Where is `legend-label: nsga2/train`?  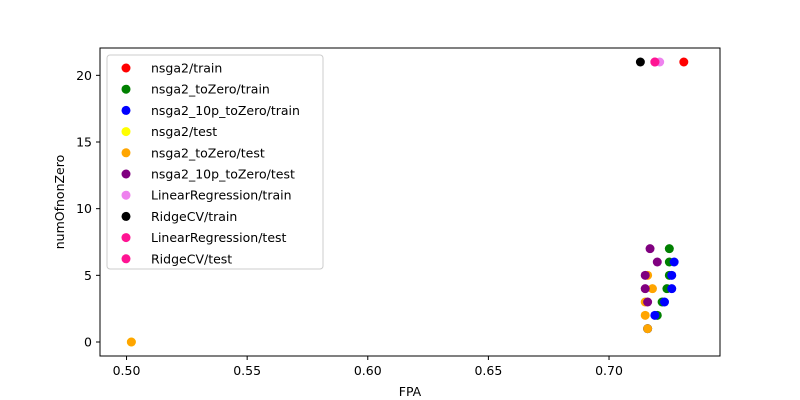
legend-label: nsga2/train is located at coordinates (186, 68).